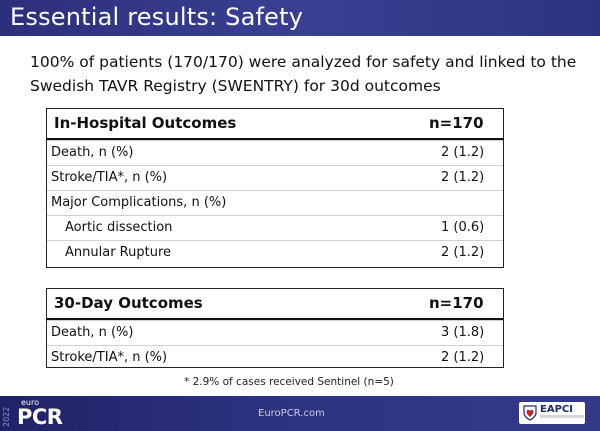 The width and height of the screenshot is (600, 431). Describe the element at coordinates (289, 382) in the screenshot. I see `footnote: * 2.9% of cases received Sentinel (n=5)` at that location.